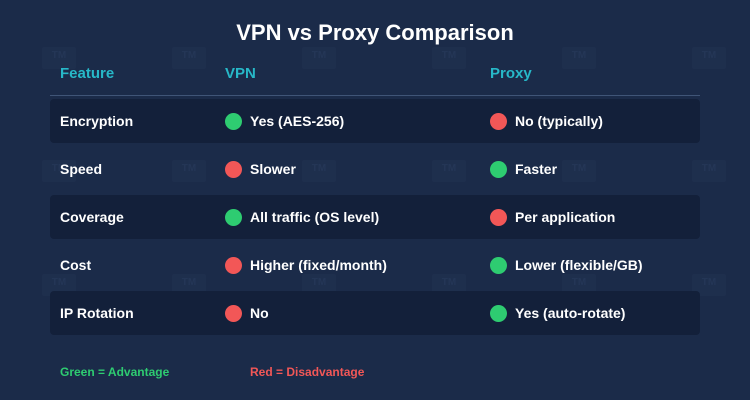 The height and width of the screenshot is (400, 750). Describe the element at coordinates (259, 313) in the screenshot. I see `vpn-value: No` at that location.